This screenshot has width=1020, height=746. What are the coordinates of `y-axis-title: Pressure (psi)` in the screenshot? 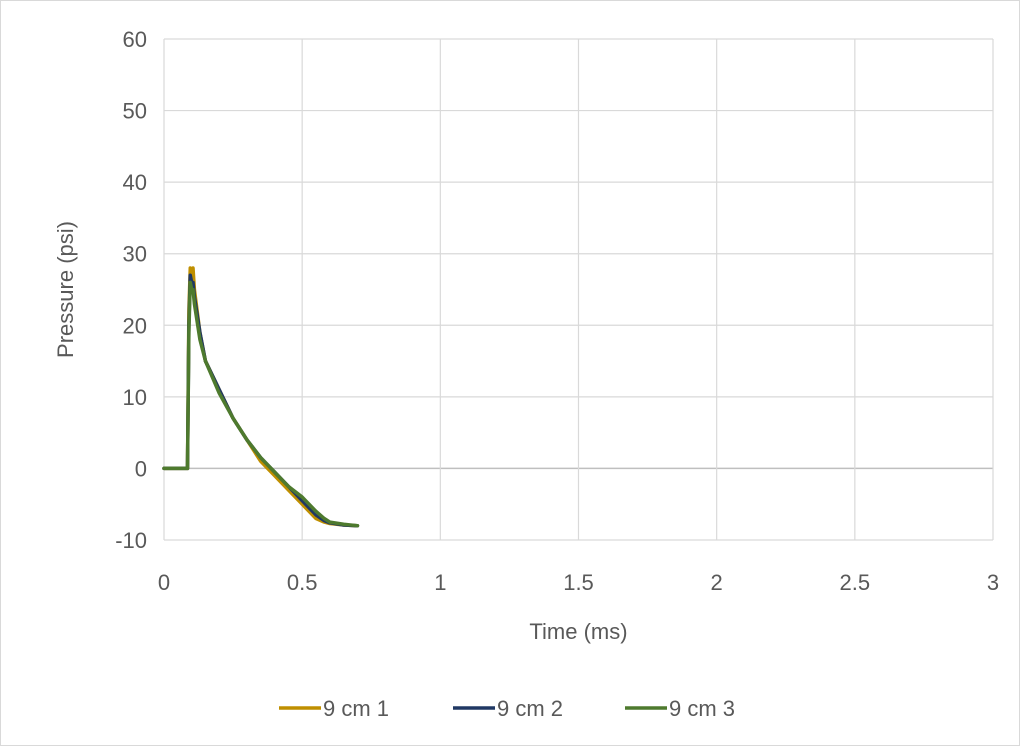 It's located at (65, 289).